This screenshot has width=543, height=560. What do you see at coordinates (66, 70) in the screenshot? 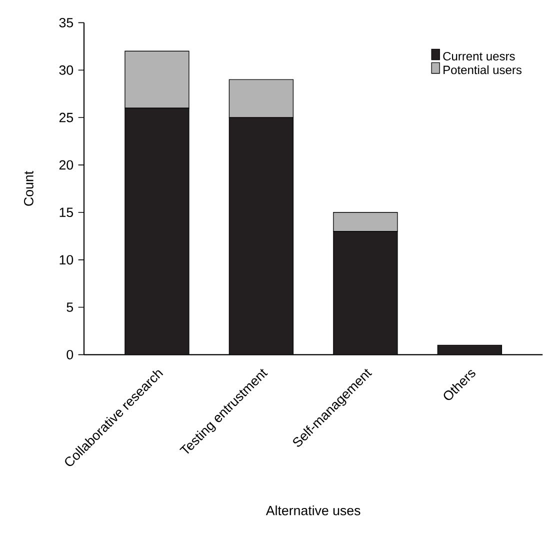
I see `y-tick-label: 30` at bounding box center [66, 70].